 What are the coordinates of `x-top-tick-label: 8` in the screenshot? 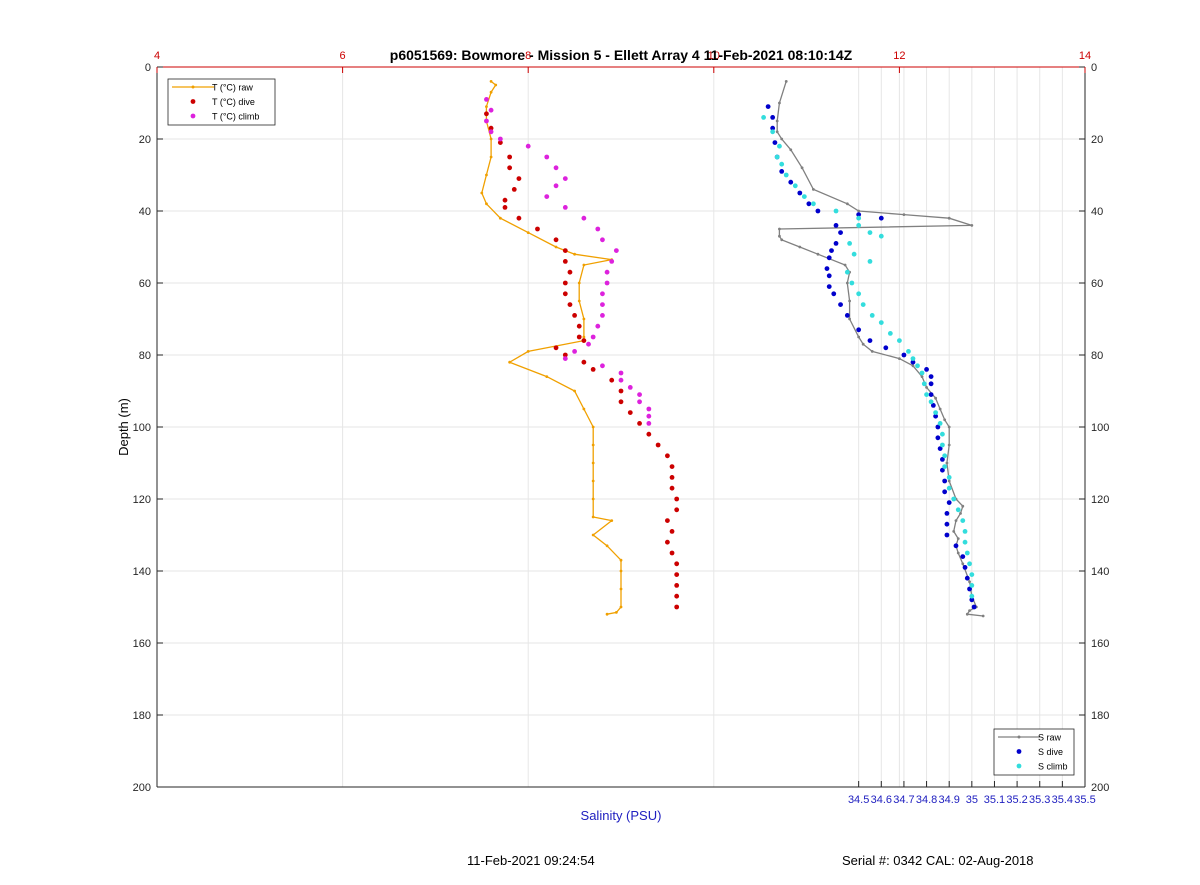 It's located at (528, 56).